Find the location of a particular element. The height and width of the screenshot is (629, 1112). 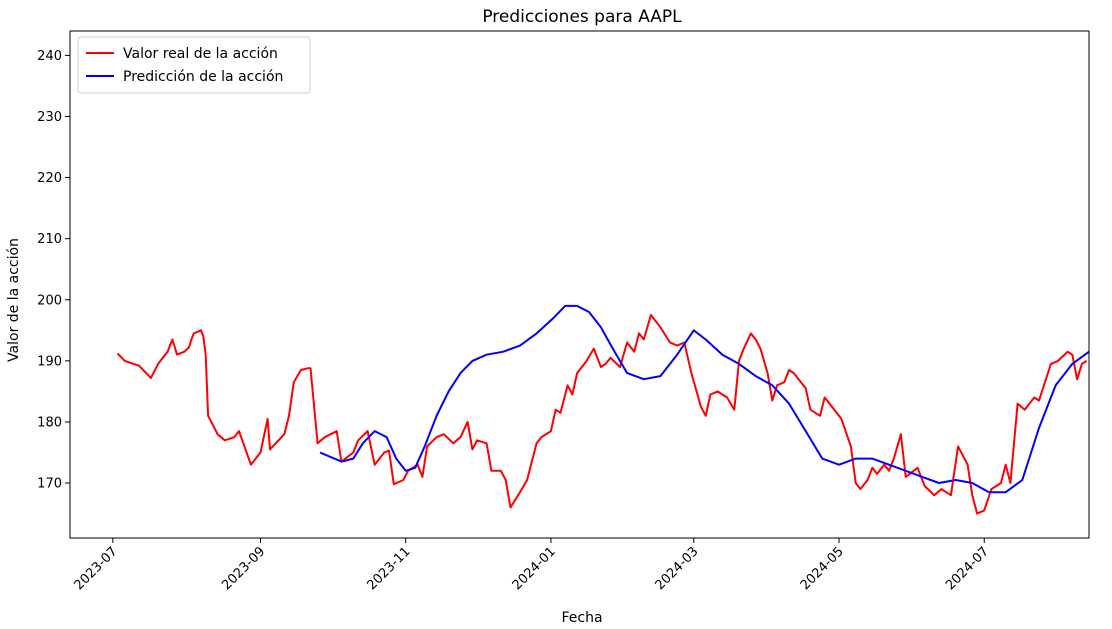

legend-label-2: Predicción de la acción is located at coordinates (203, 77).